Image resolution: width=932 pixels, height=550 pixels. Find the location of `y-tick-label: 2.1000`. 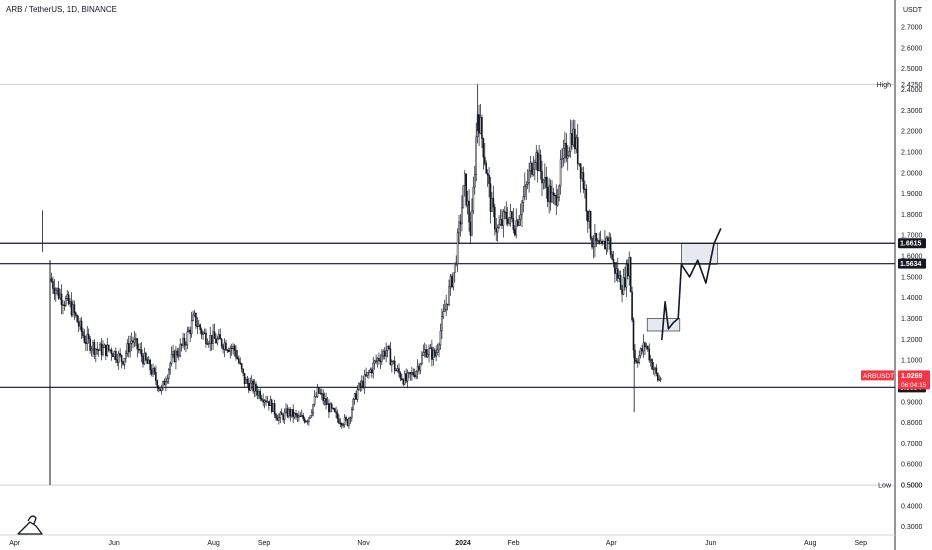

y-tick-label: 2.1000 is located at coordinates (912, 152).